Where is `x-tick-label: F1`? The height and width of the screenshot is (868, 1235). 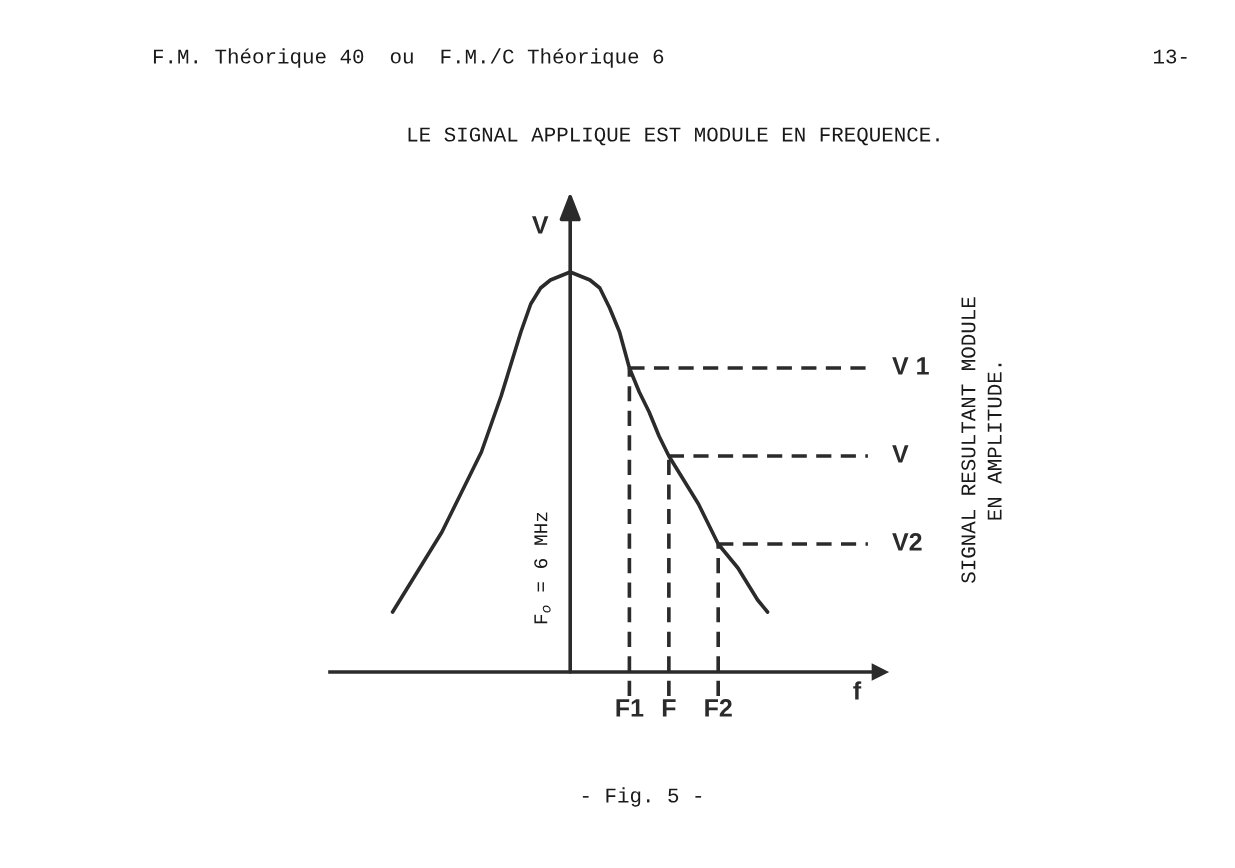 x-tick-label: F1 is located at coordinates (630, 708).